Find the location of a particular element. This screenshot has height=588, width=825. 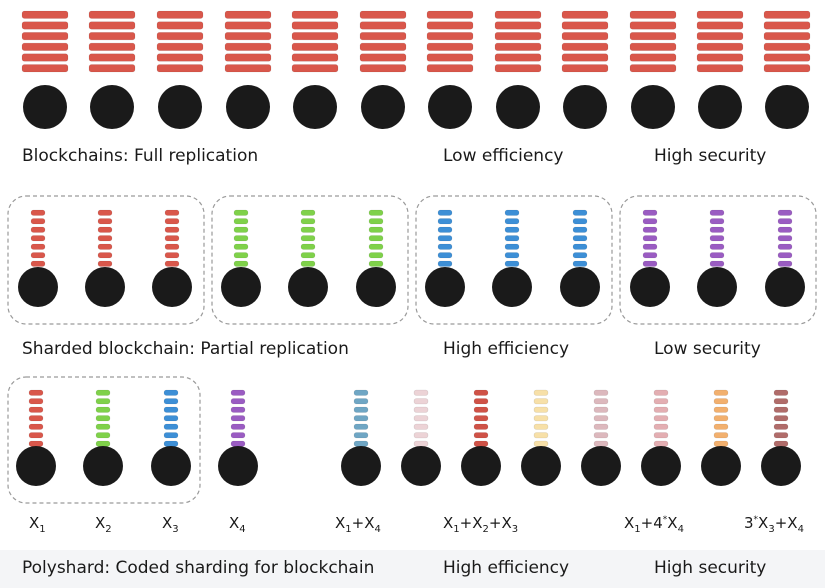

full-efficiency-label: Low efficiency is located at coordinates (503, 156).